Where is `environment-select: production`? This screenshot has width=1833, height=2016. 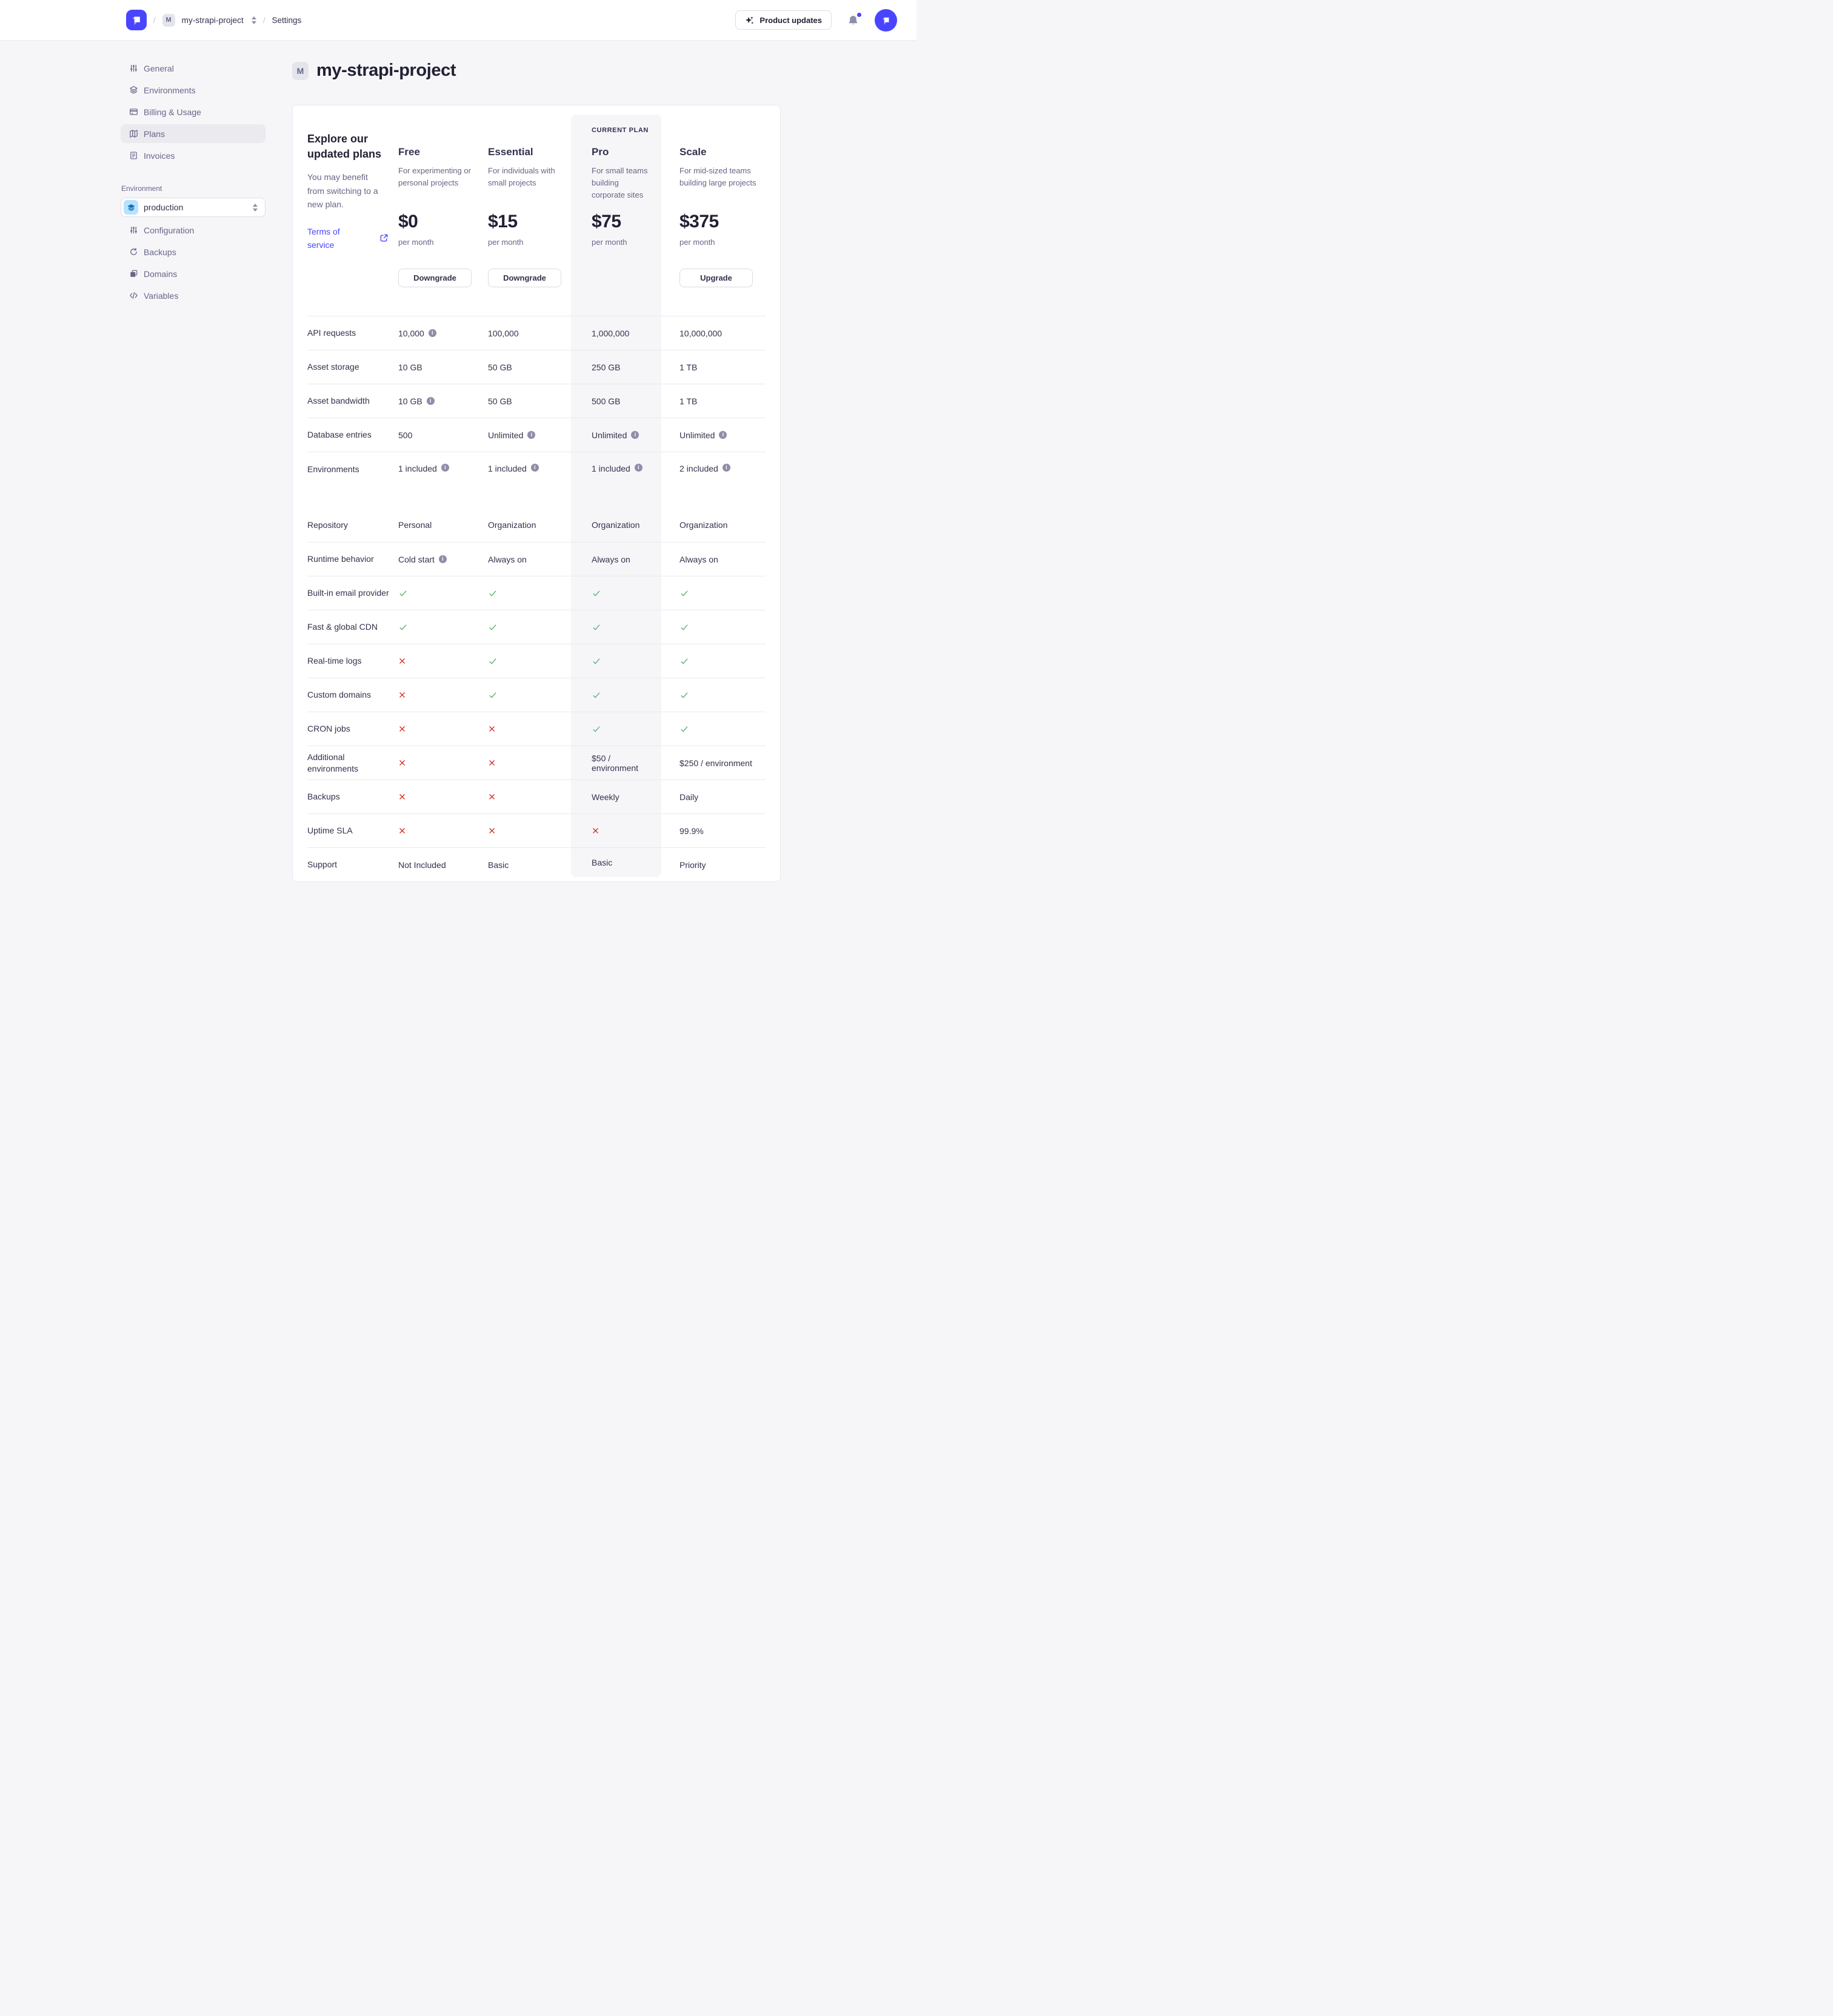 environment-select: production is located at coordinates (193, 207).